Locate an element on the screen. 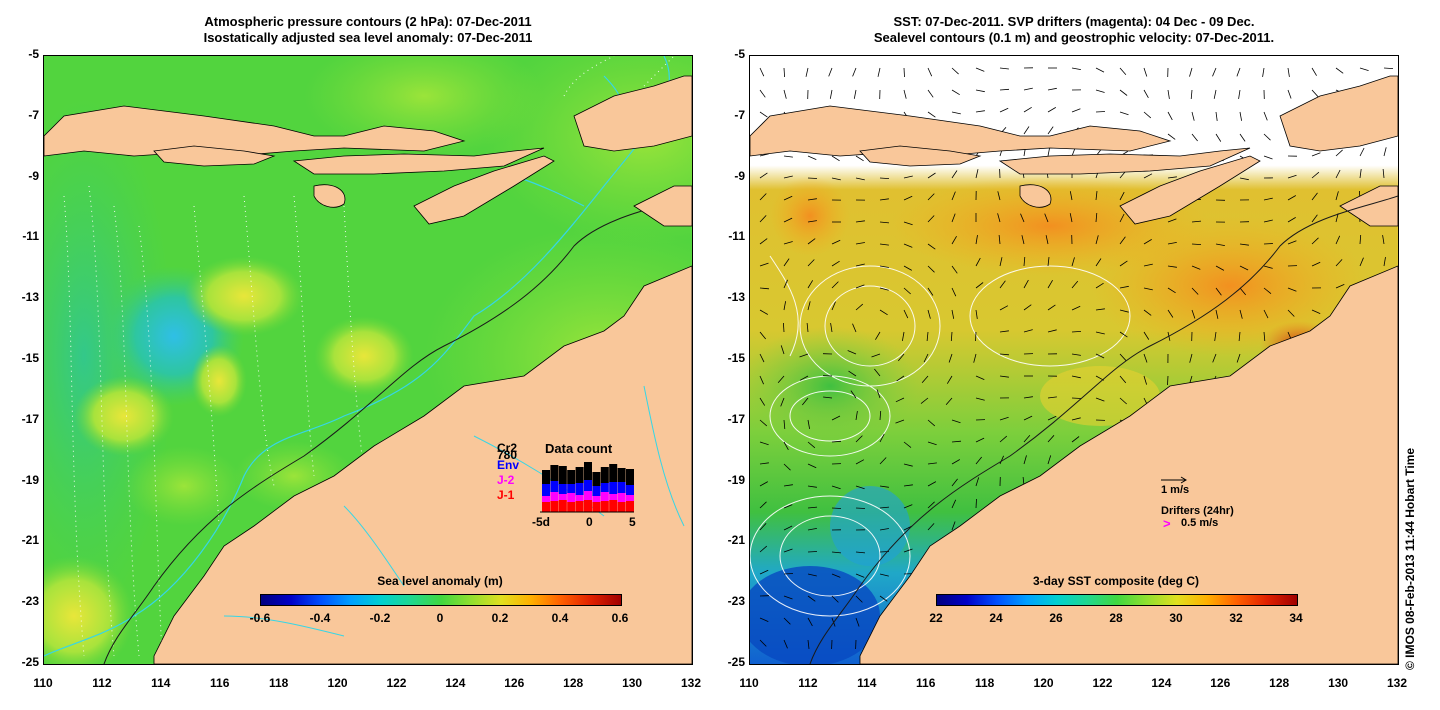 This screenshot has width=1440, height=710. left-cbar-labels-item: 0 is located at coordinates (440, 618).